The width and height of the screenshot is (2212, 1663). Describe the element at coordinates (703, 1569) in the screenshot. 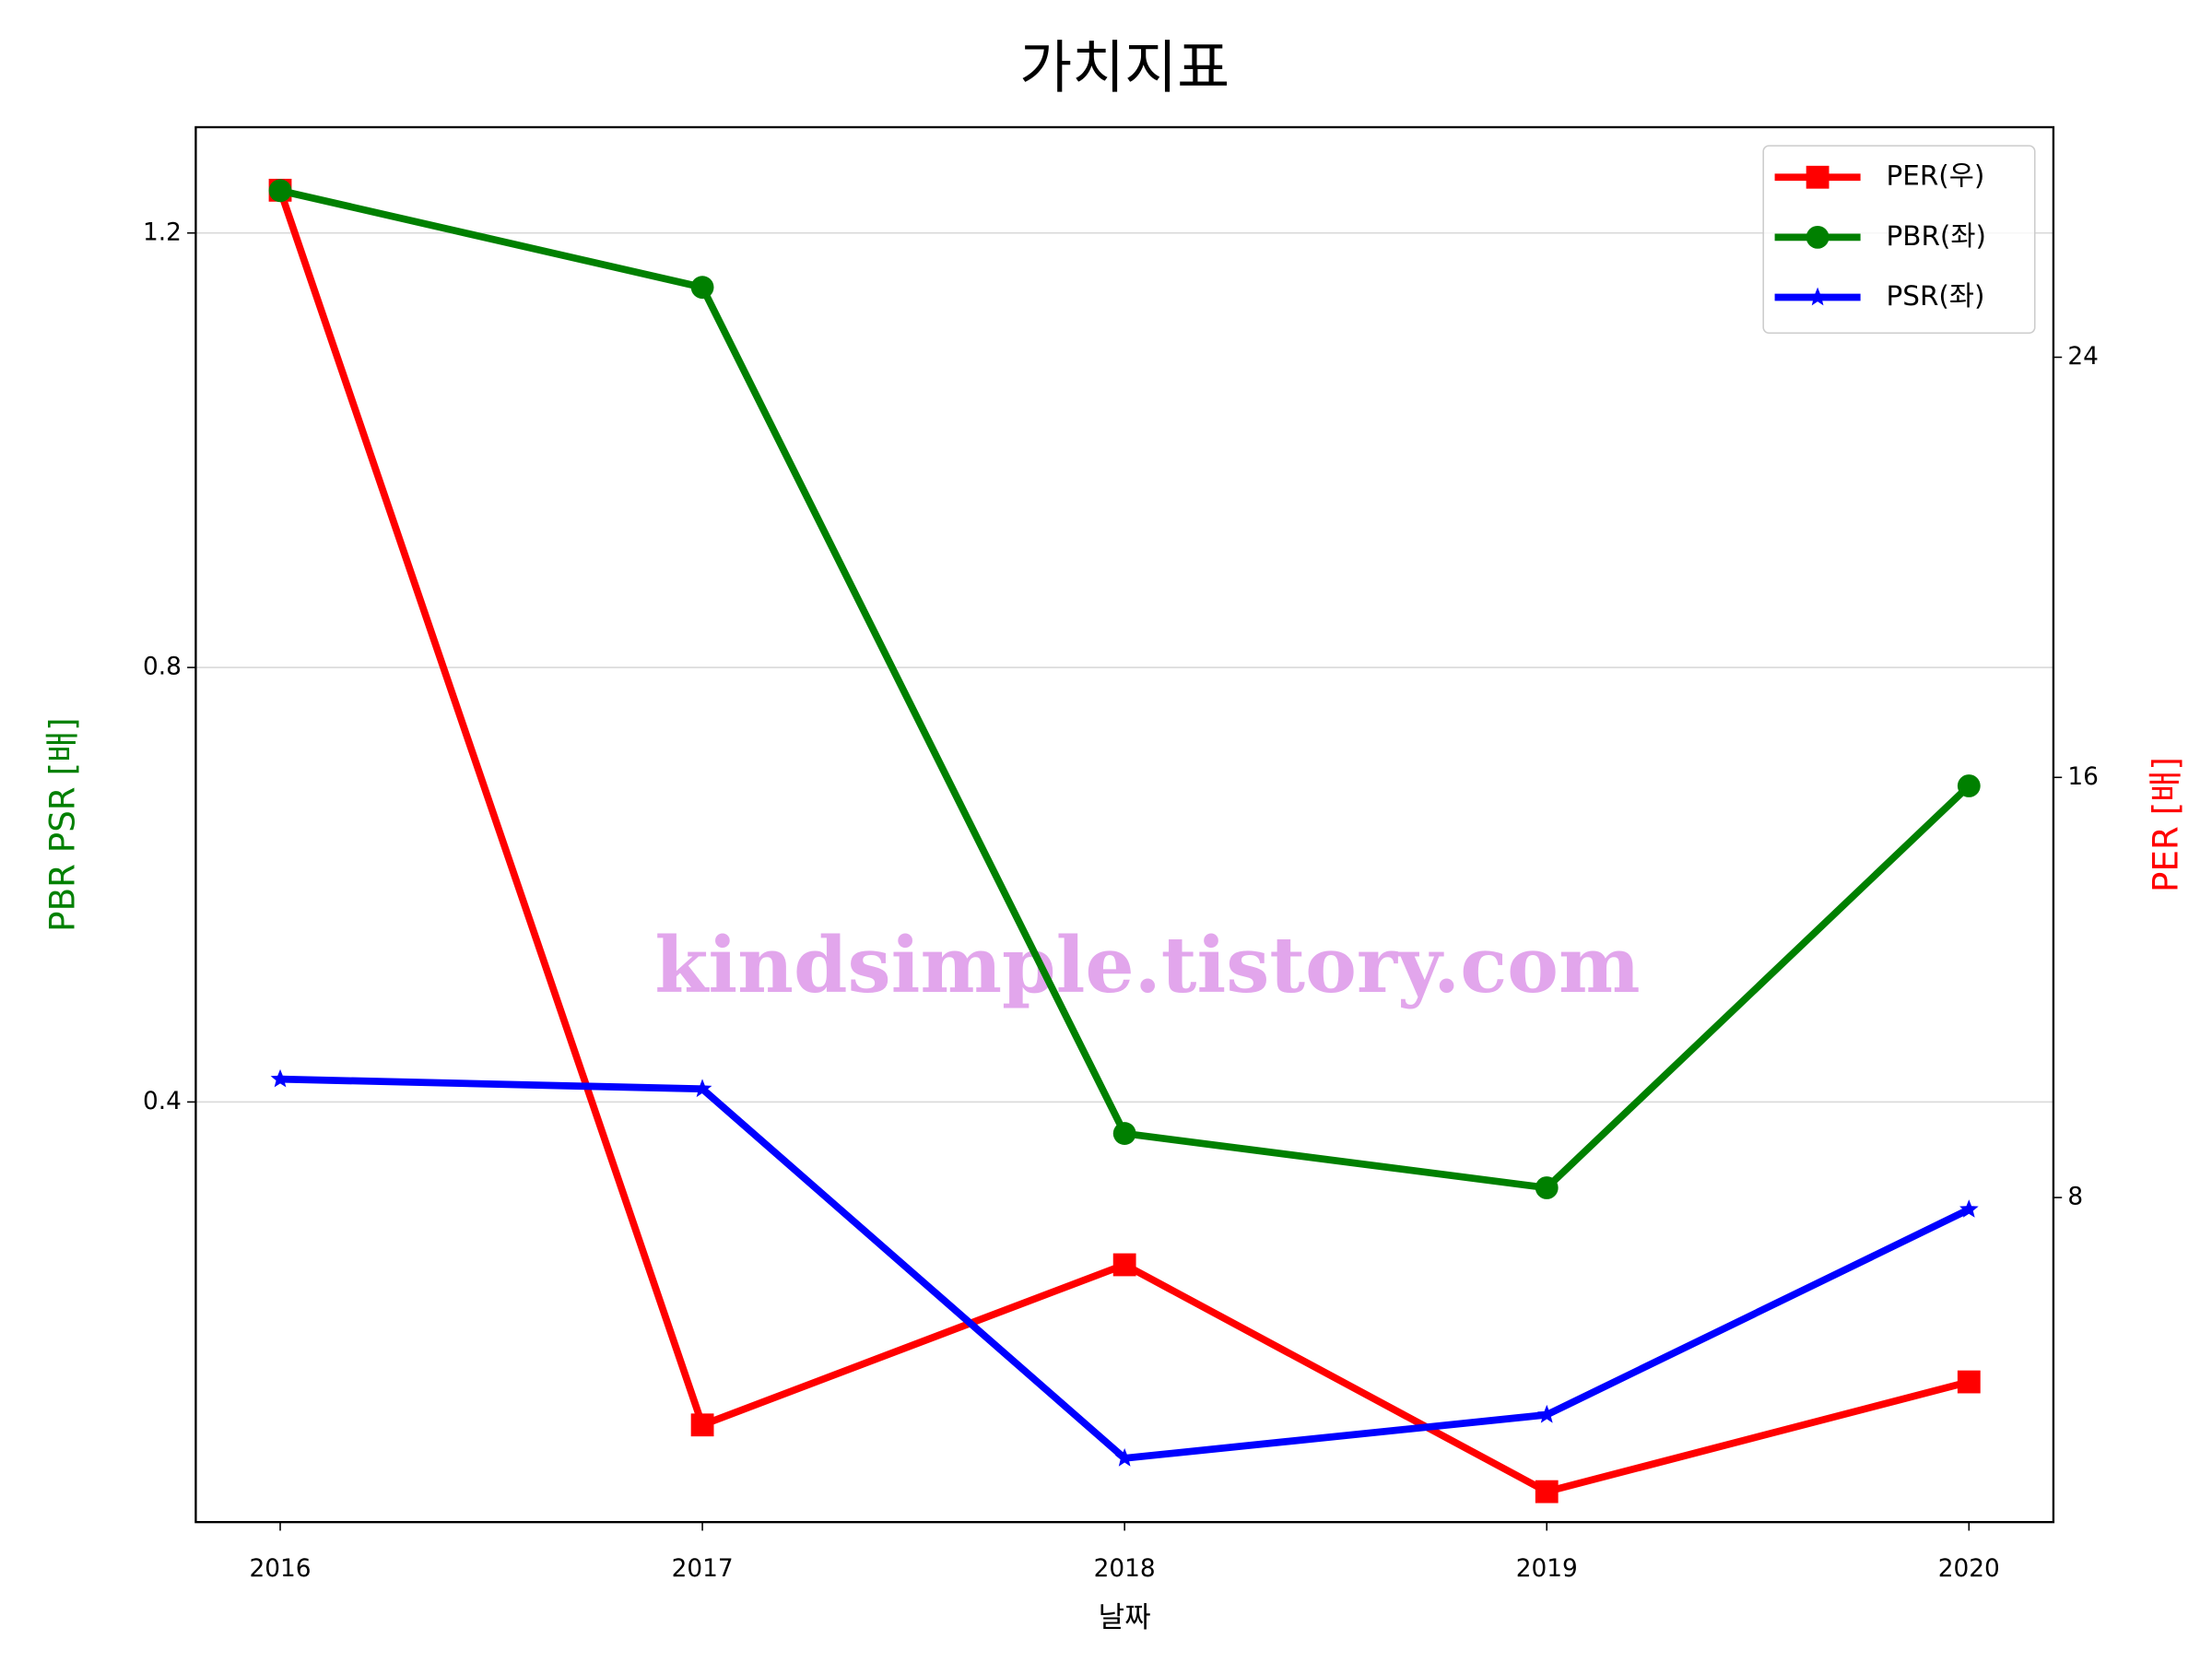

I see `x-tick-label: 2017` at that location.